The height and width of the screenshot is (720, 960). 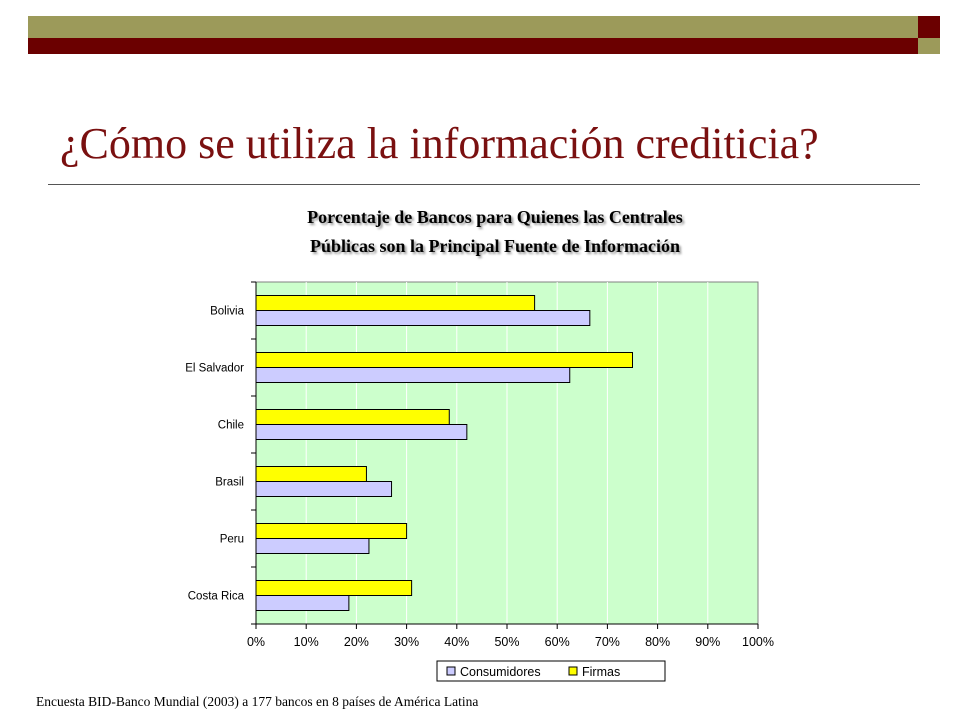 I want to click on legend-label-firmas: Firmas, so click(x=601, y=672).